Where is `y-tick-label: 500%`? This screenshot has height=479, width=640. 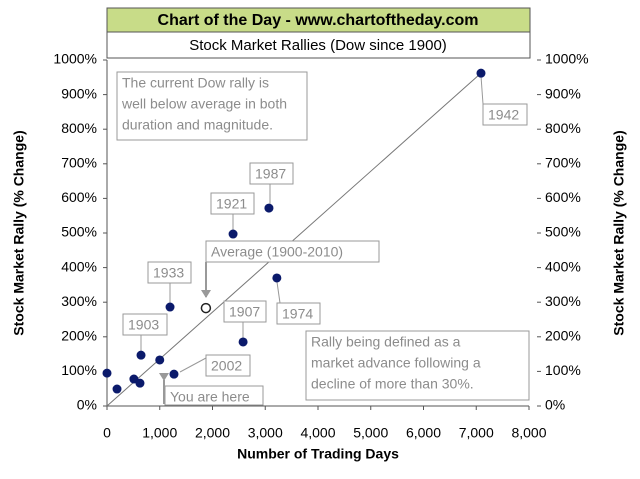
y-tick-label: 500% is located at coordinates (79, 232).